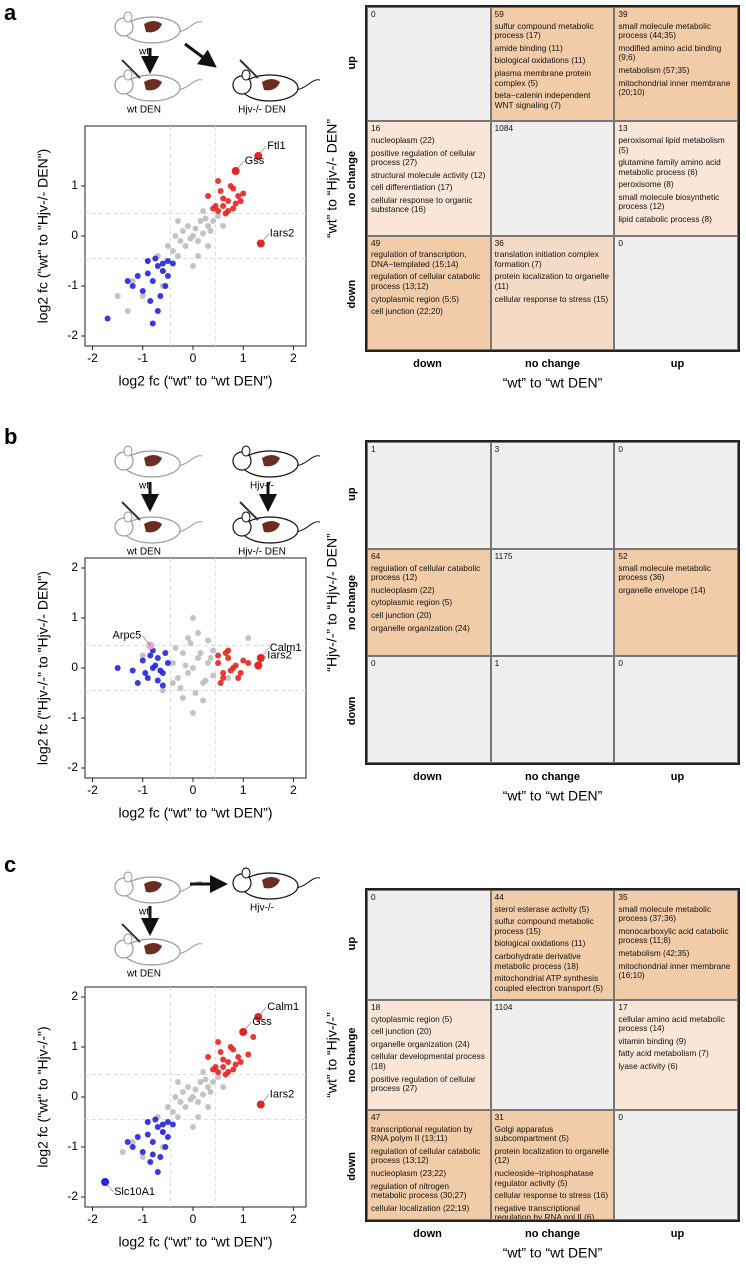  I want to click on go-term: cytoplasmic region (5), so click(412, 602).